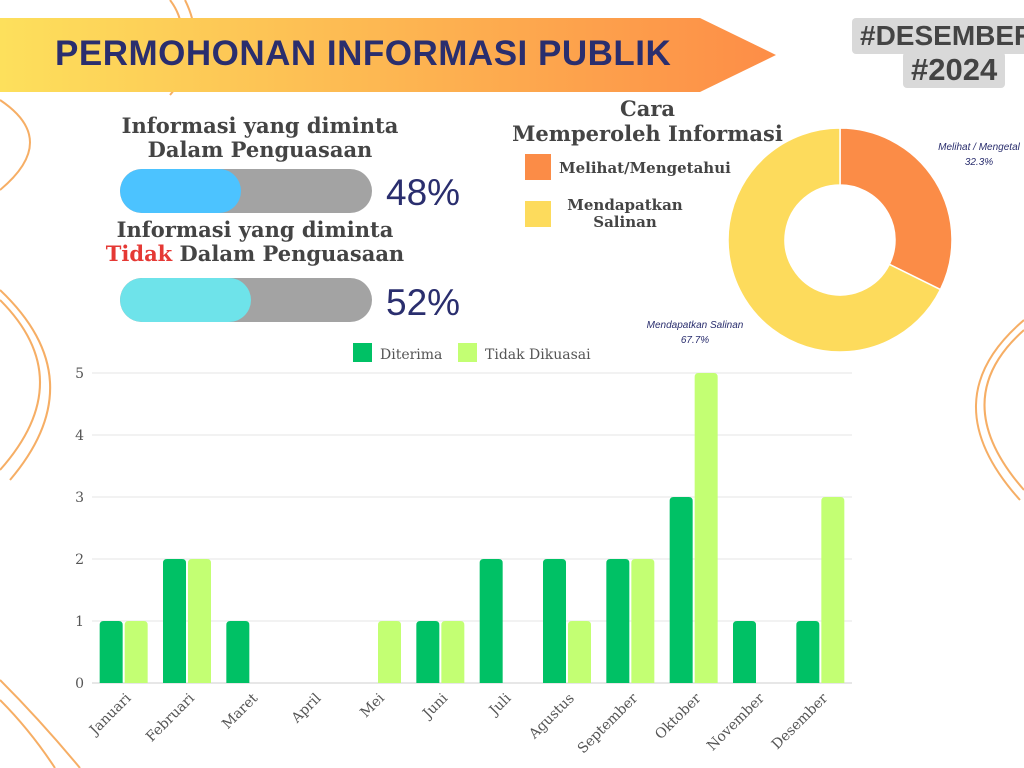 This screenshot has width=1024, height=768. Describe the element at coordinates (246, 191) in the screenshot. I see `progress1-track` at that location.